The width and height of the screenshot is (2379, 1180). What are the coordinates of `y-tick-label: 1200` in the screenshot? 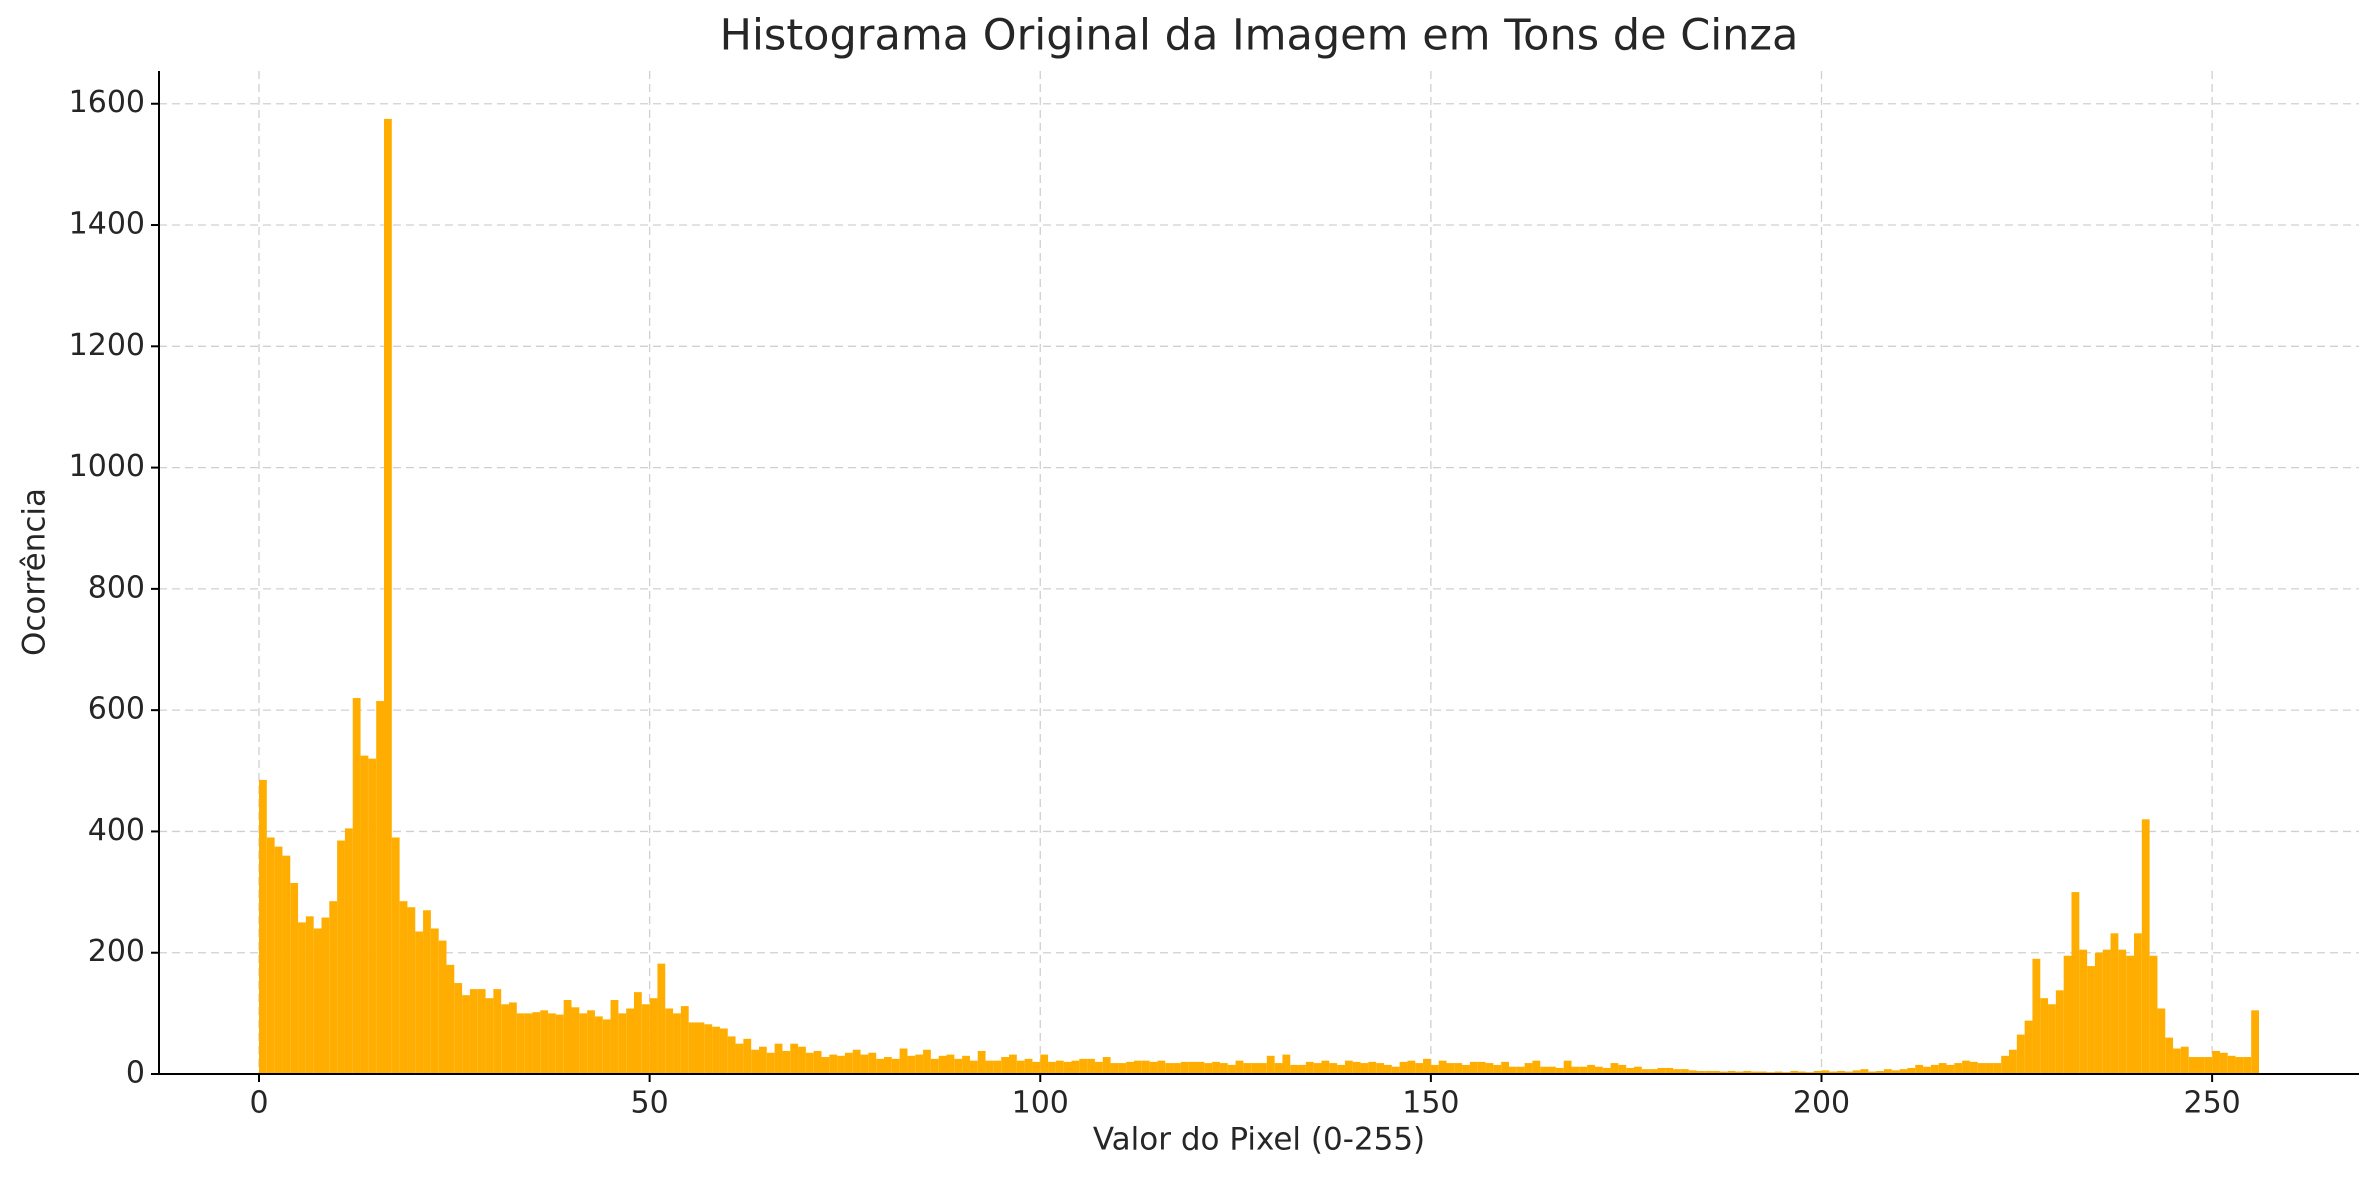 It's located at (107, 345).